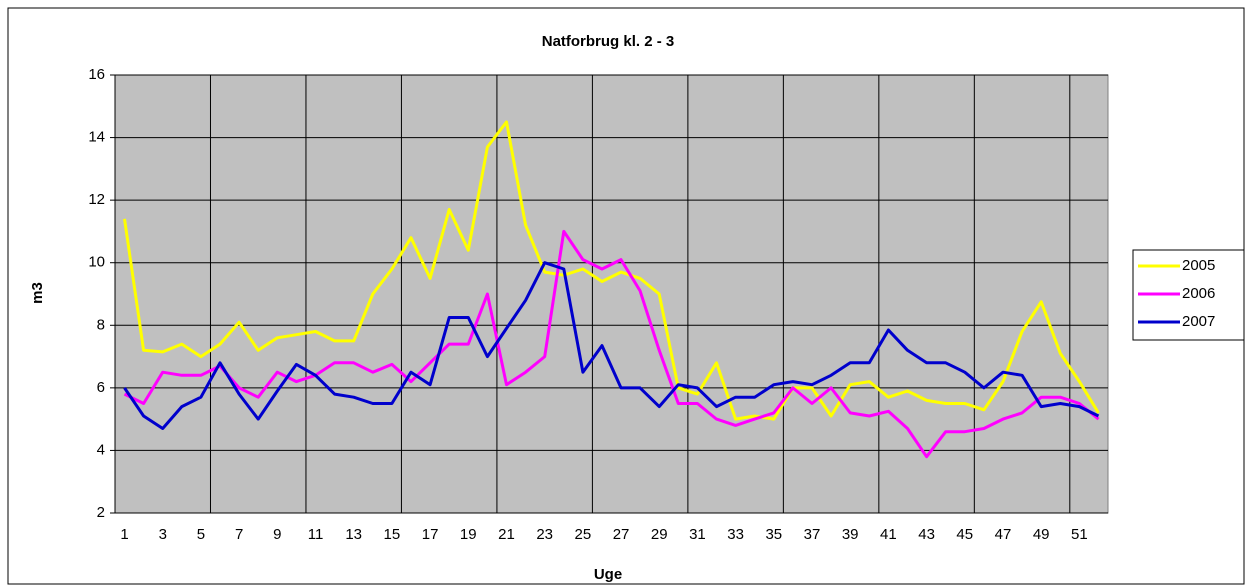 This screenshot has width=1245, height=585. Describe the element at coordinates (96, 74) in the screenshot. I see `y-tick-label: 16` at that location.